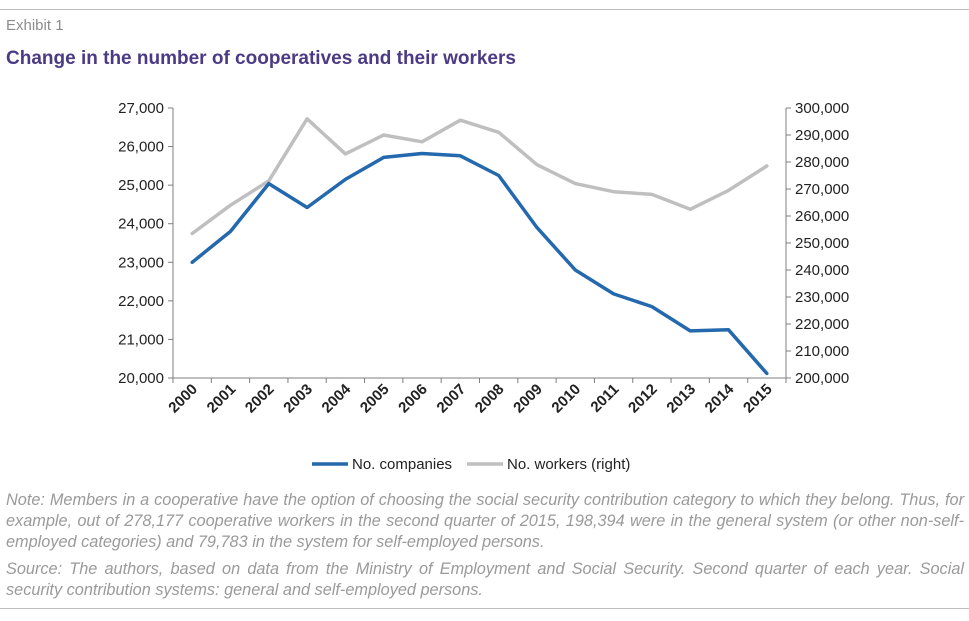 This screenshot has width=969, height=621. Describe the element at coordinates (141, 185) in the screenshot. I see `left-tick-label: 25,000` at that location.